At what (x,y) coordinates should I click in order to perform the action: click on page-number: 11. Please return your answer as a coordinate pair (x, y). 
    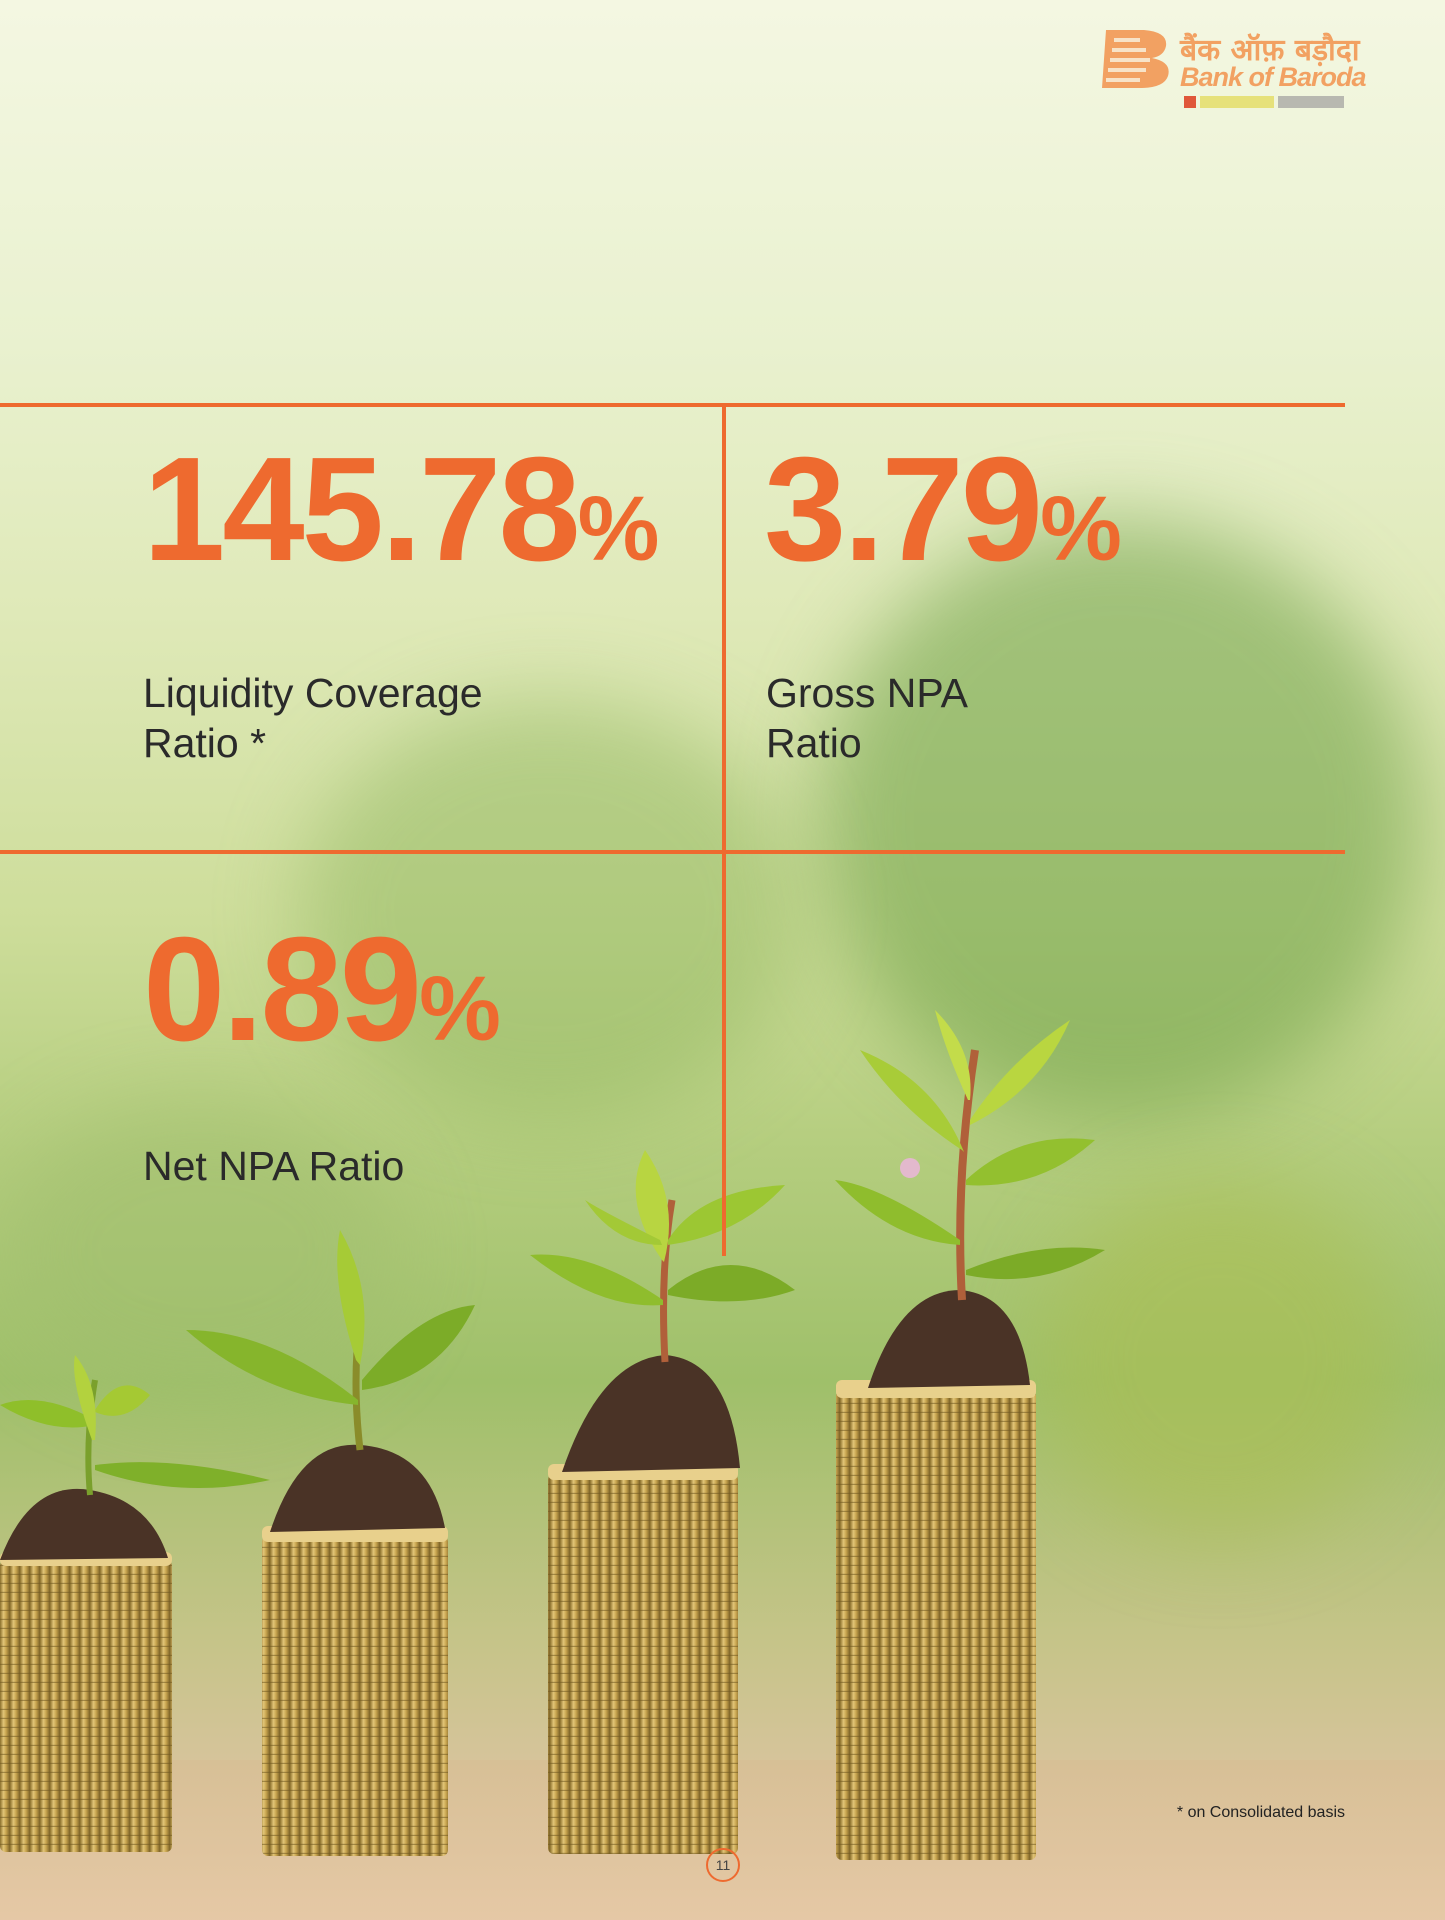
    Looking at the image, I should click on (723, 1865).